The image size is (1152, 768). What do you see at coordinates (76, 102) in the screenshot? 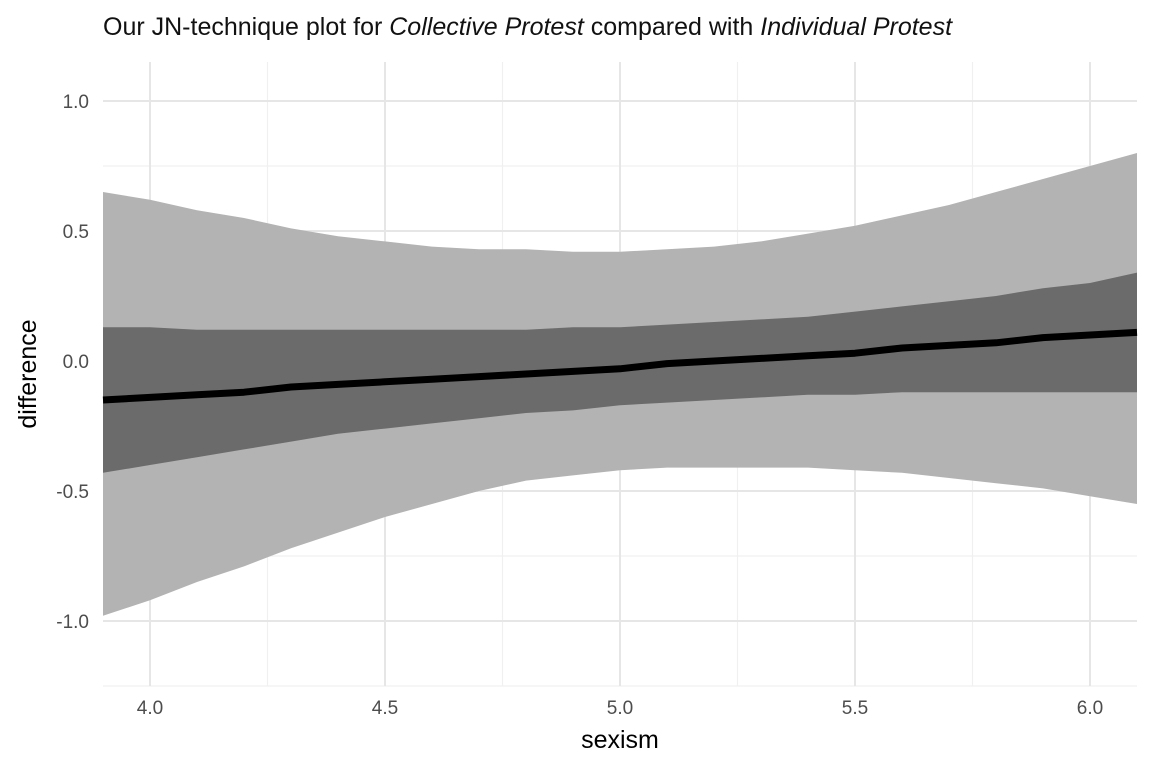
I see `y-tick-label: 1.0` at bounding box center [76, 102].